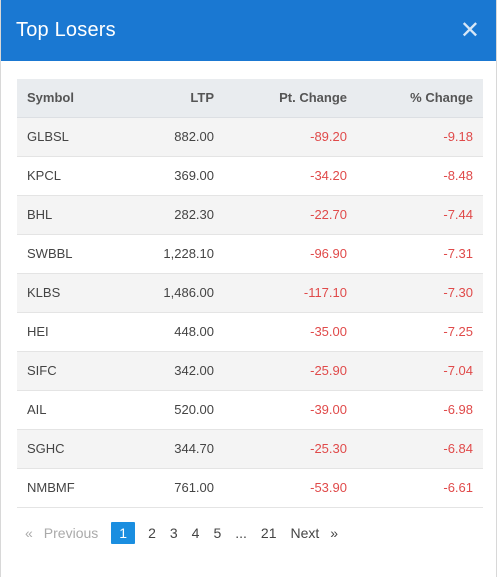  What do you see at coordinates (420, 332) in the screenshot?
I see `cell-pct-change: -7.25` at bounding box center [420, 332].